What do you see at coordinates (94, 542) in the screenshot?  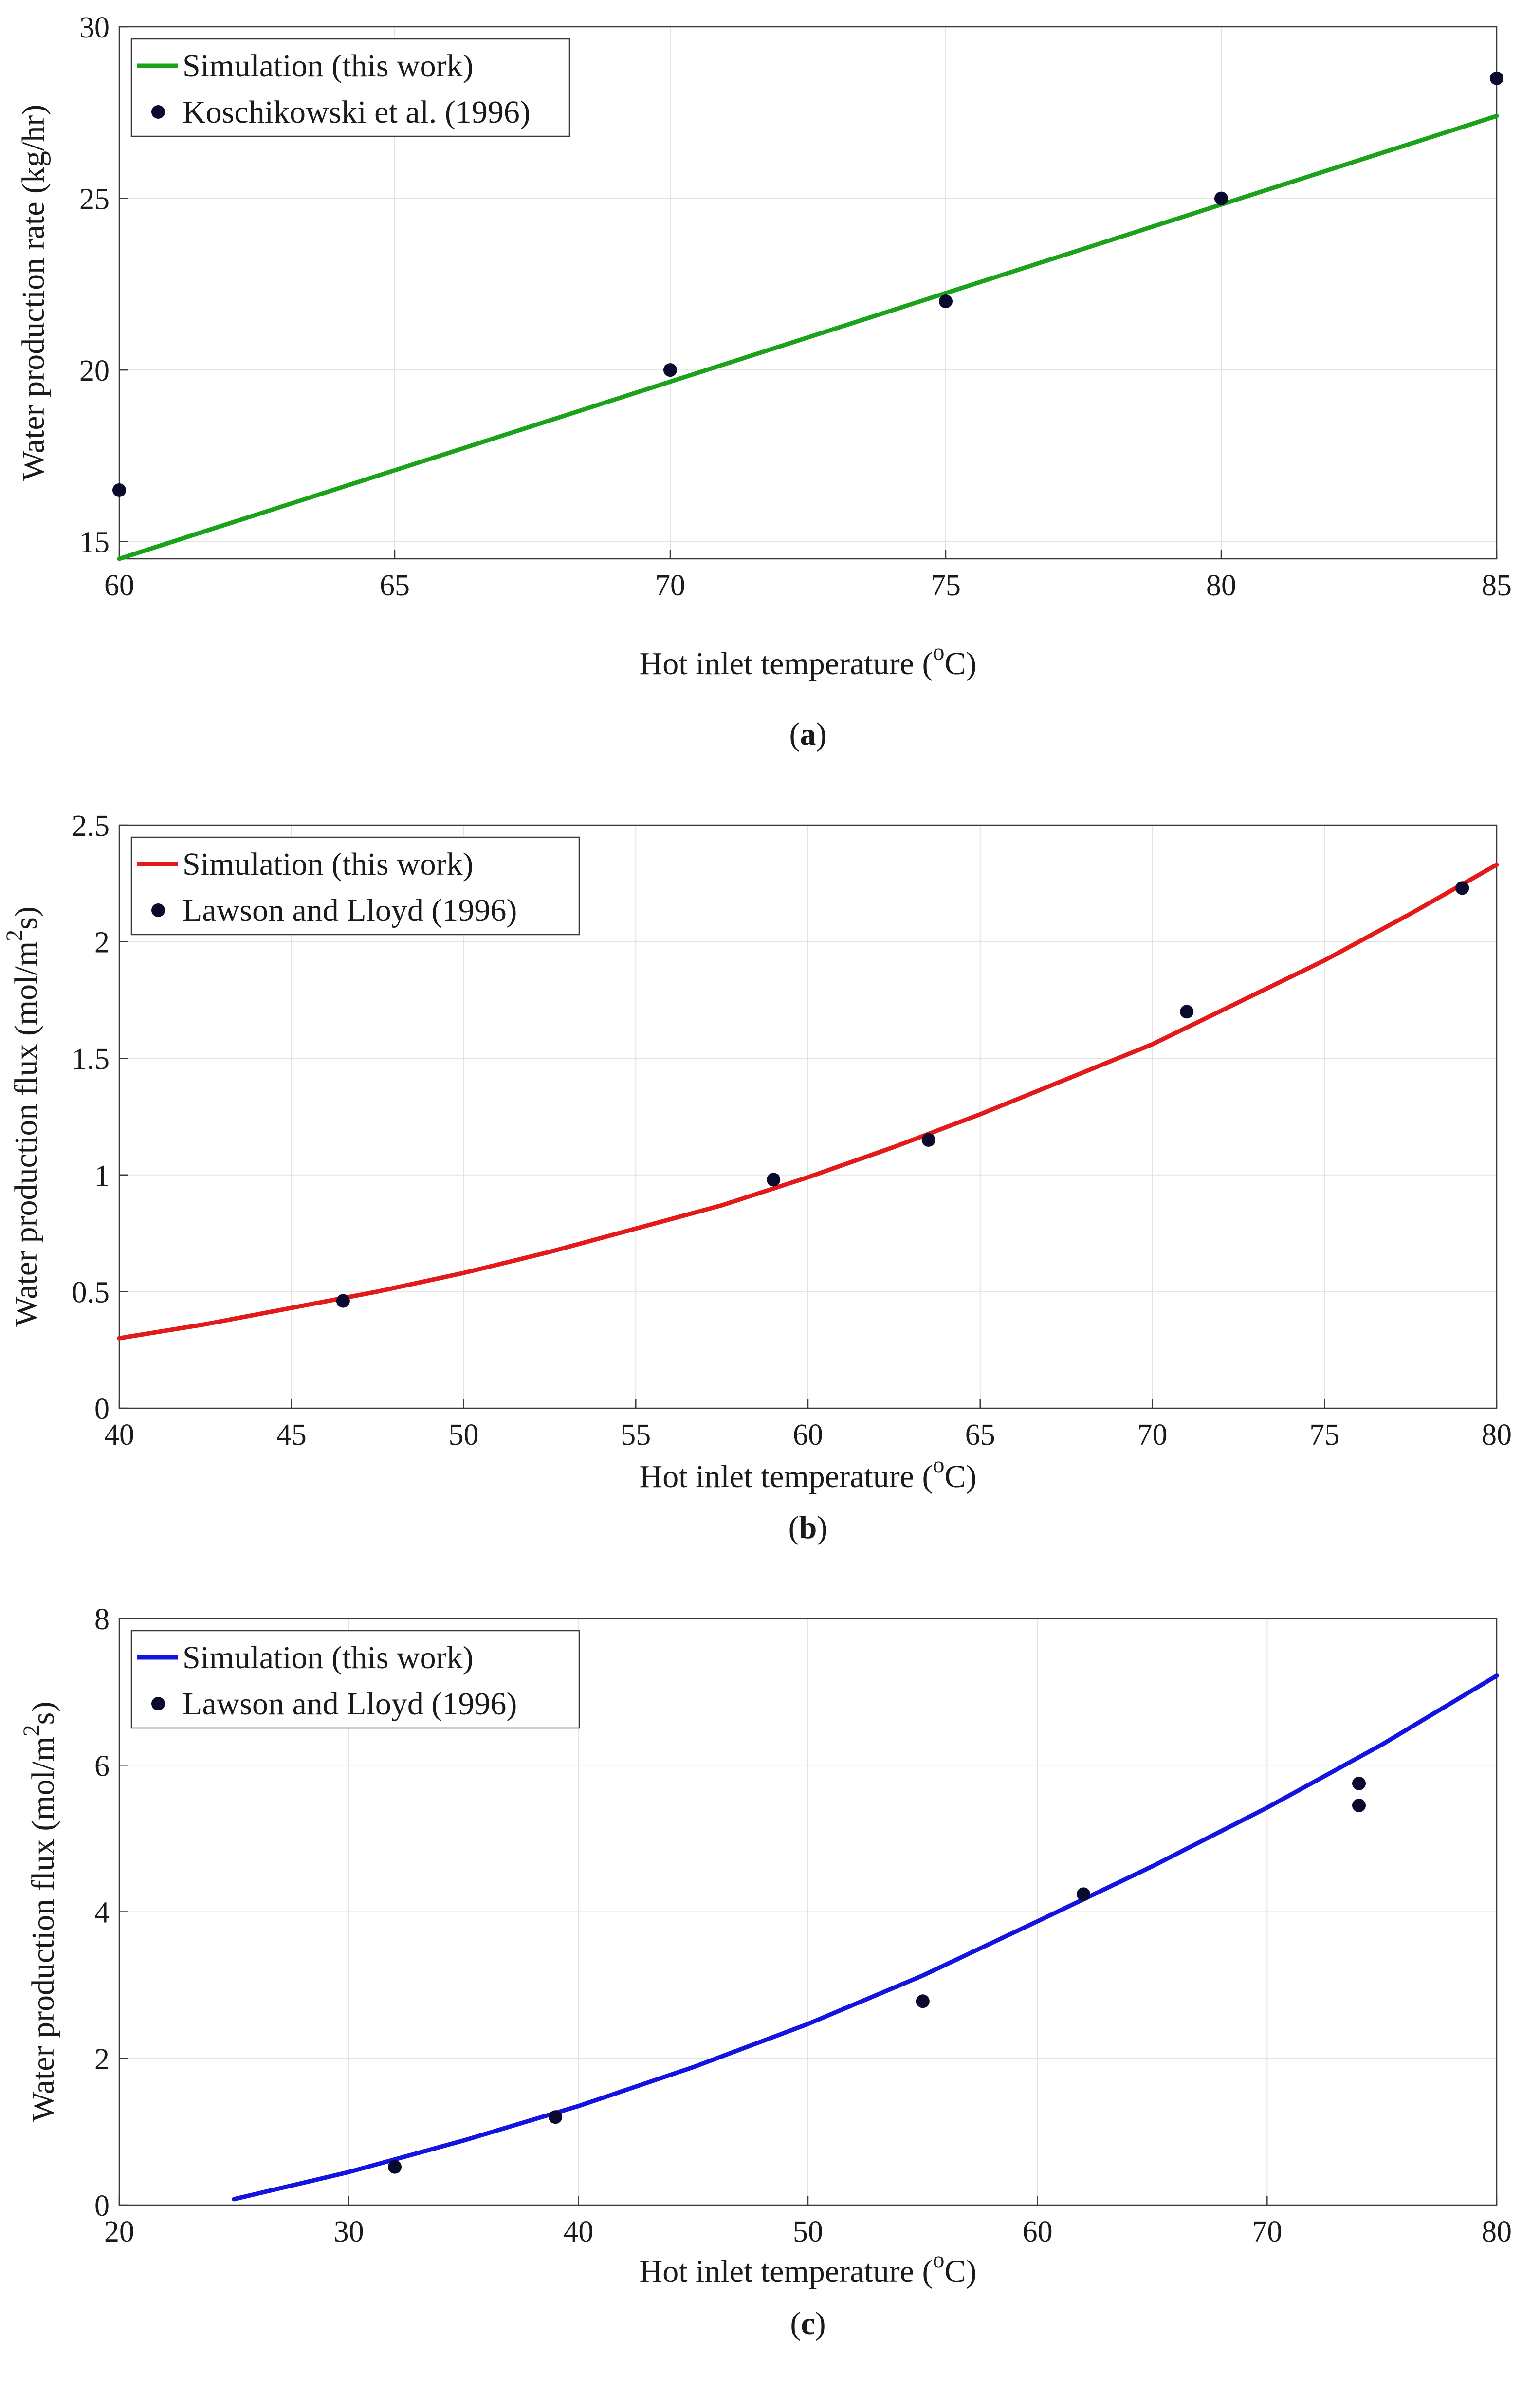 I see `y-tick-label: 15` at bounding box center [94, 542].